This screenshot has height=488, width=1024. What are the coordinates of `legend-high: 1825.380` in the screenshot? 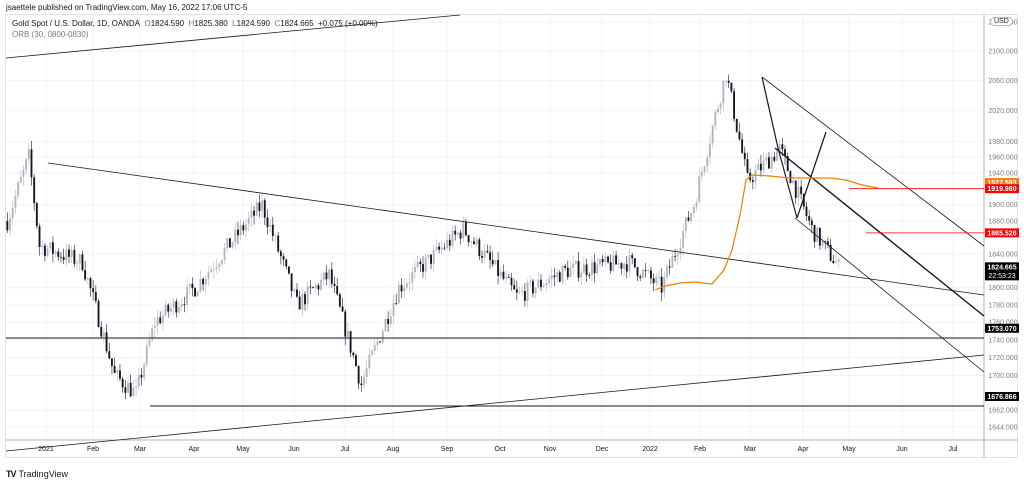 It's located at (211, 23).